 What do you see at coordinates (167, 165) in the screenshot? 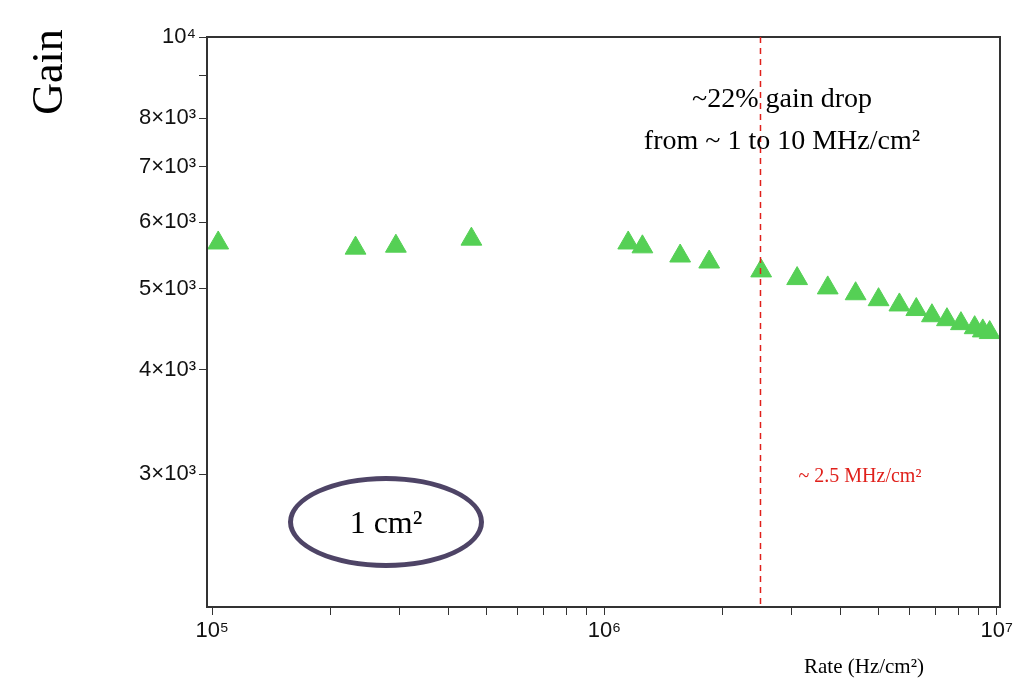
I see `y-tick-label: 7×10³` at bounding box center [167, 165].